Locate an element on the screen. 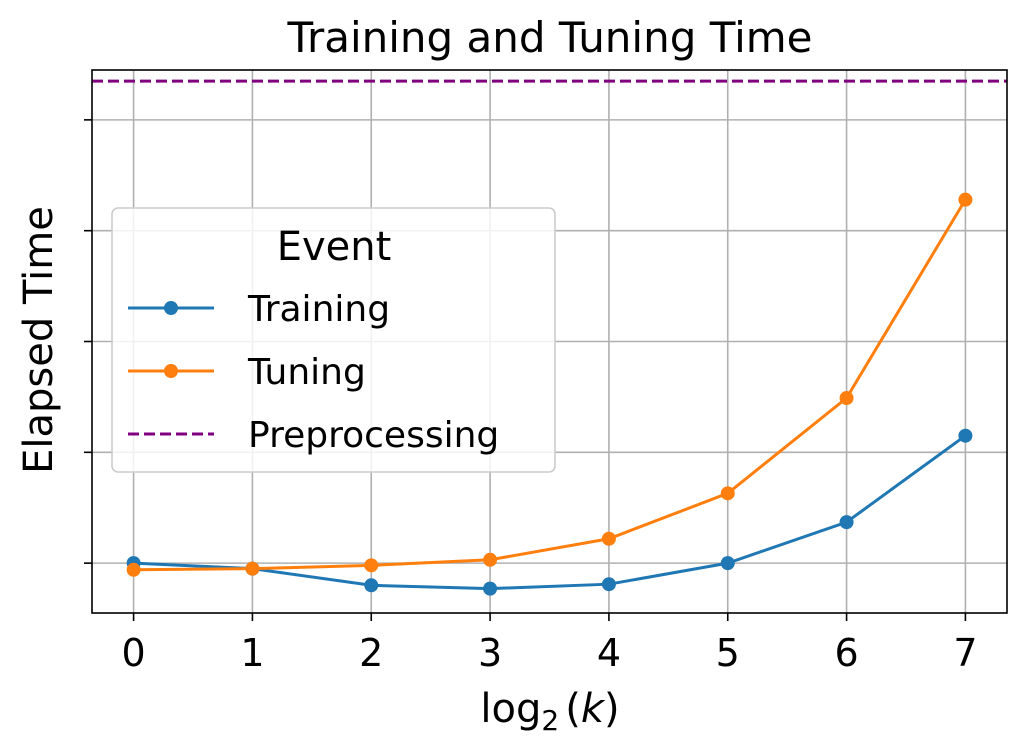 The image size is (1024, 749). x-tick-label: 1 is located at coordinates (252, 653).